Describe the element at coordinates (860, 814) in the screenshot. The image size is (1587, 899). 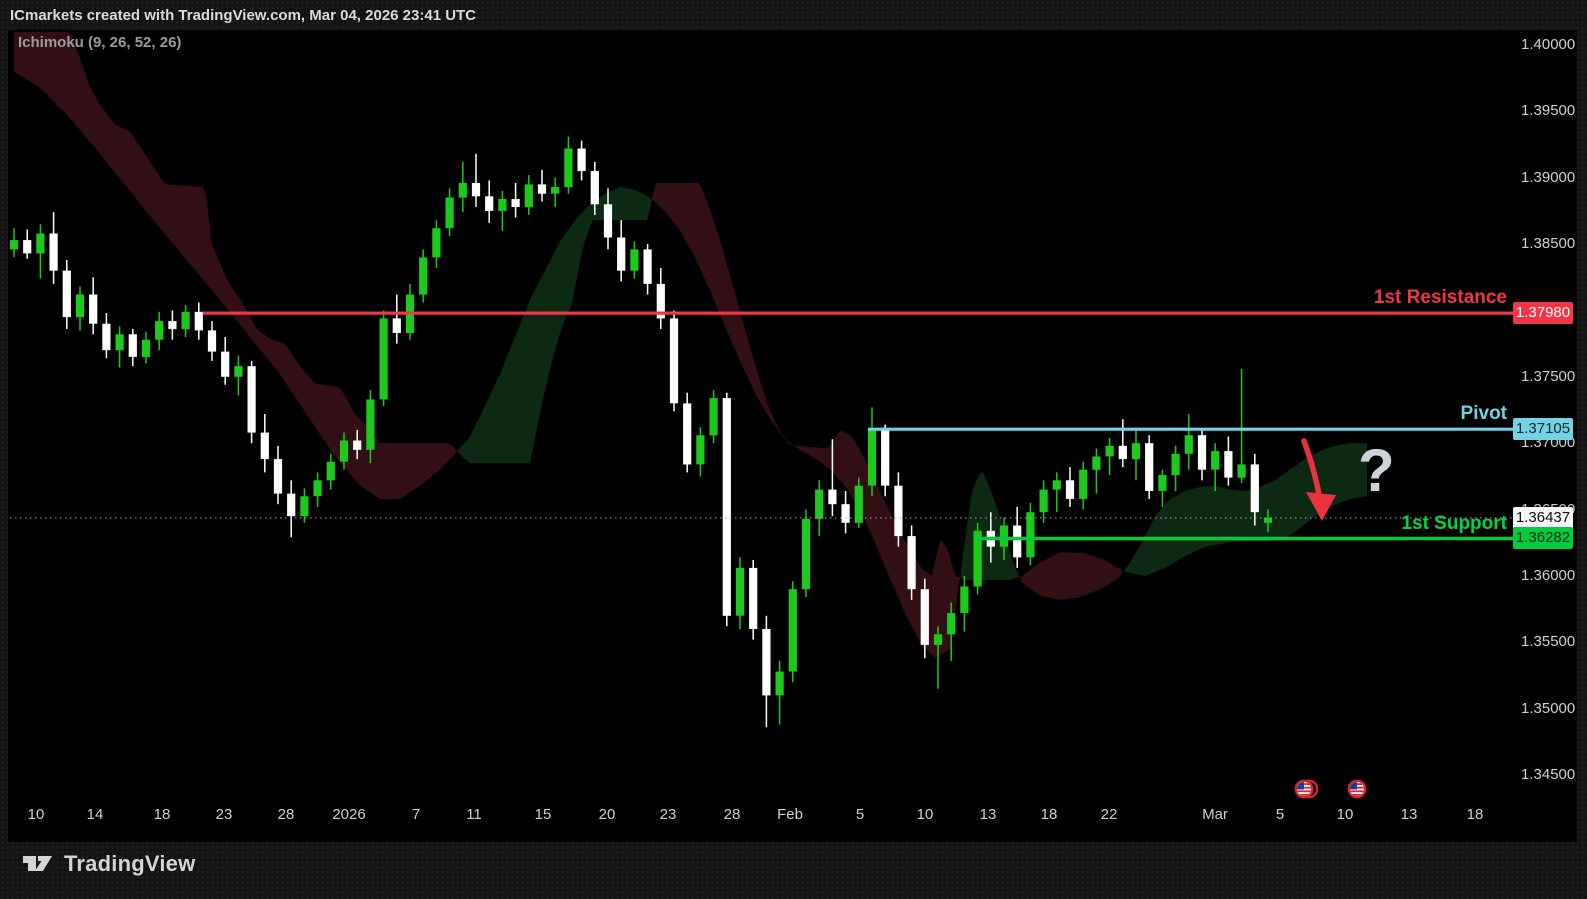
I see `time-tick-label: 5` at that location.